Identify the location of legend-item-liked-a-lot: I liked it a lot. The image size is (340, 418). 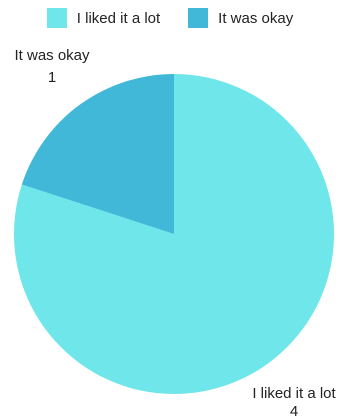
(103, 18).